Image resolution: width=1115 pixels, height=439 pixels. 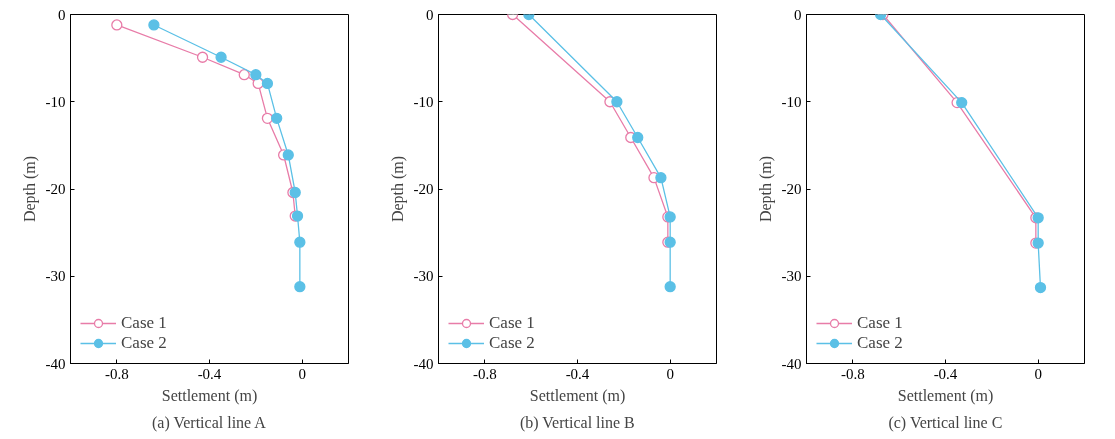 I want to click on text: (a) Vertical line A, so click(x=209, y=422).